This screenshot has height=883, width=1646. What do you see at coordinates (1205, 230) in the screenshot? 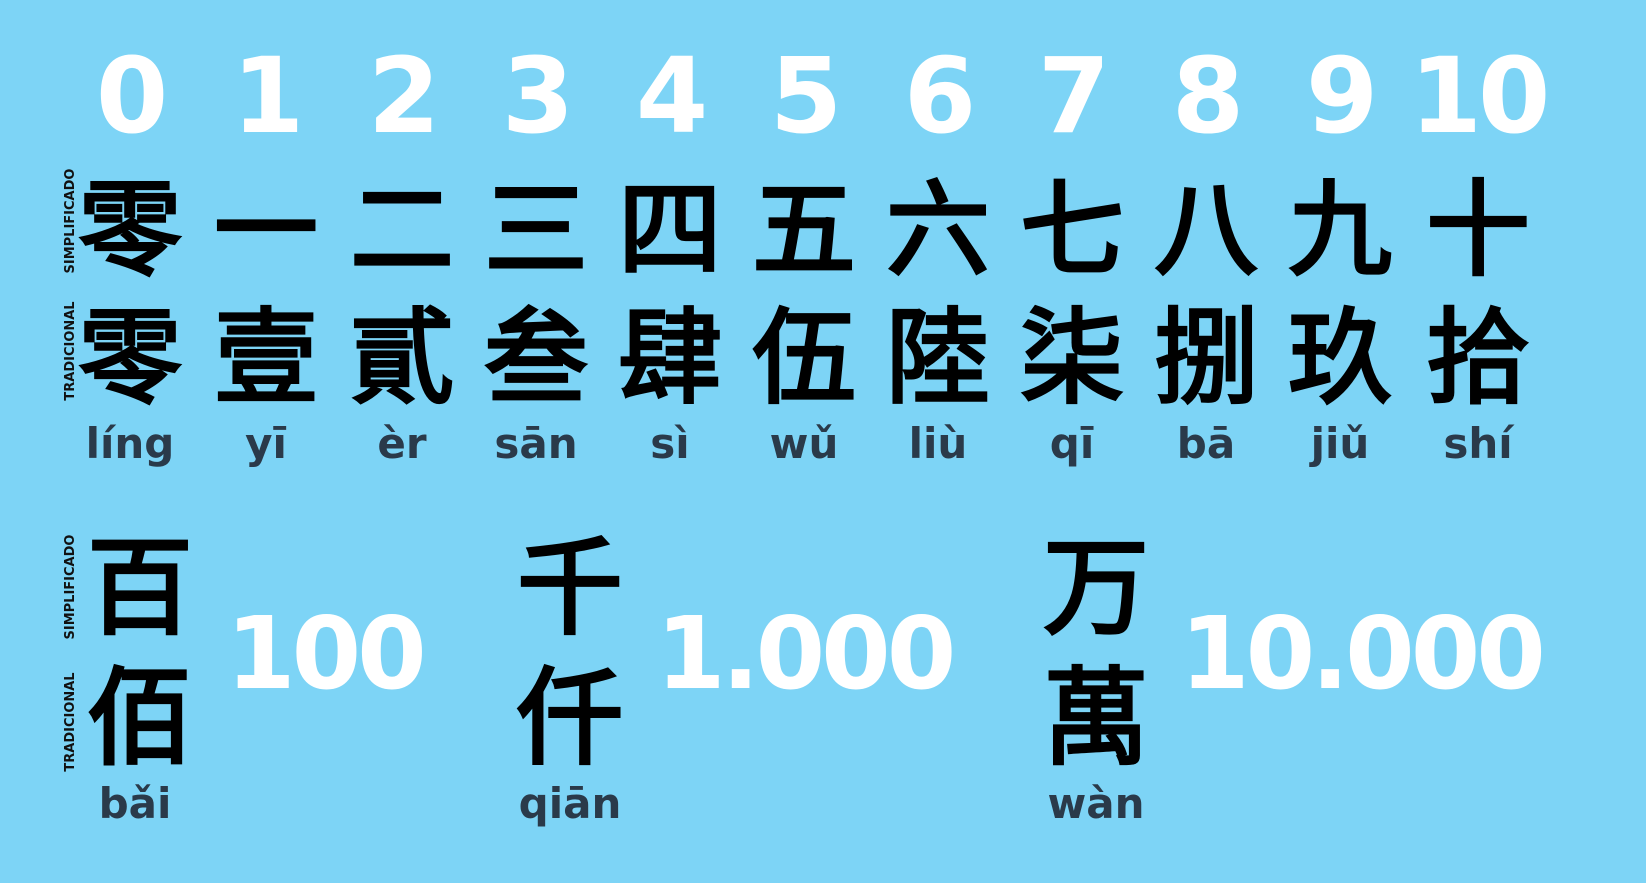
I see `simplified-character: 八` at bounding box center [1205, 230].